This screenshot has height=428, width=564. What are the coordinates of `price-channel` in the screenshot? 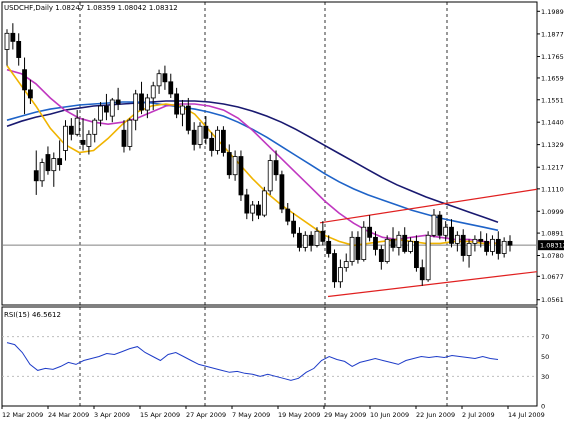 It's located at (428, 243).